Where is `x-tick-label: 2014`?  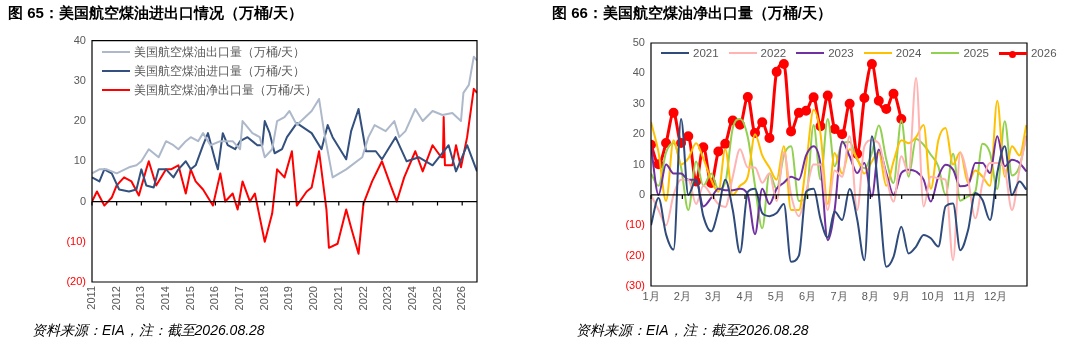
x-tick-label: 2014 is located at coordinates (165, 298).